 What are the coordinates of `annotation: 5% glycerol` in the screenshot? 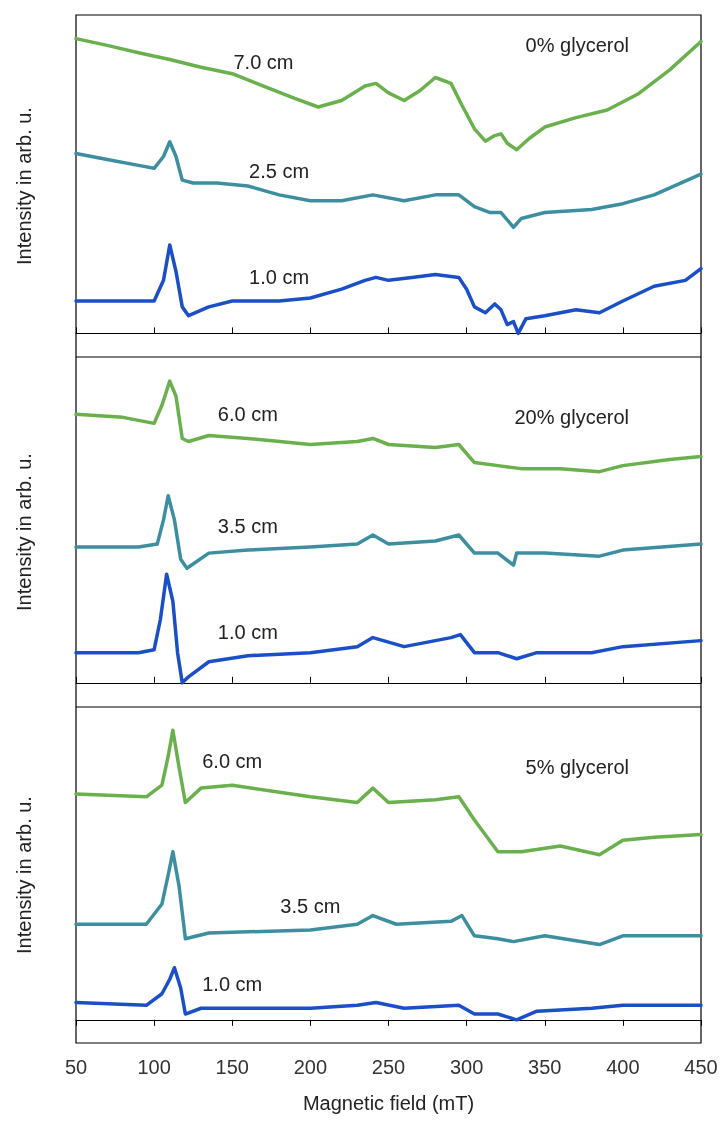 It's located at (577, 767).